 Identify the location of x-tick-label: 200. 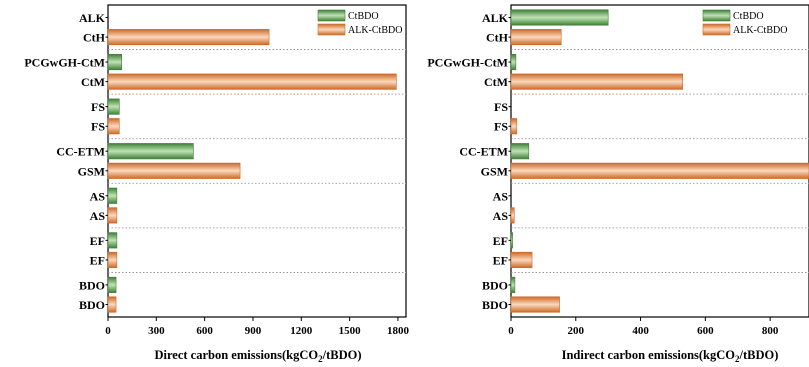
(576, 331).